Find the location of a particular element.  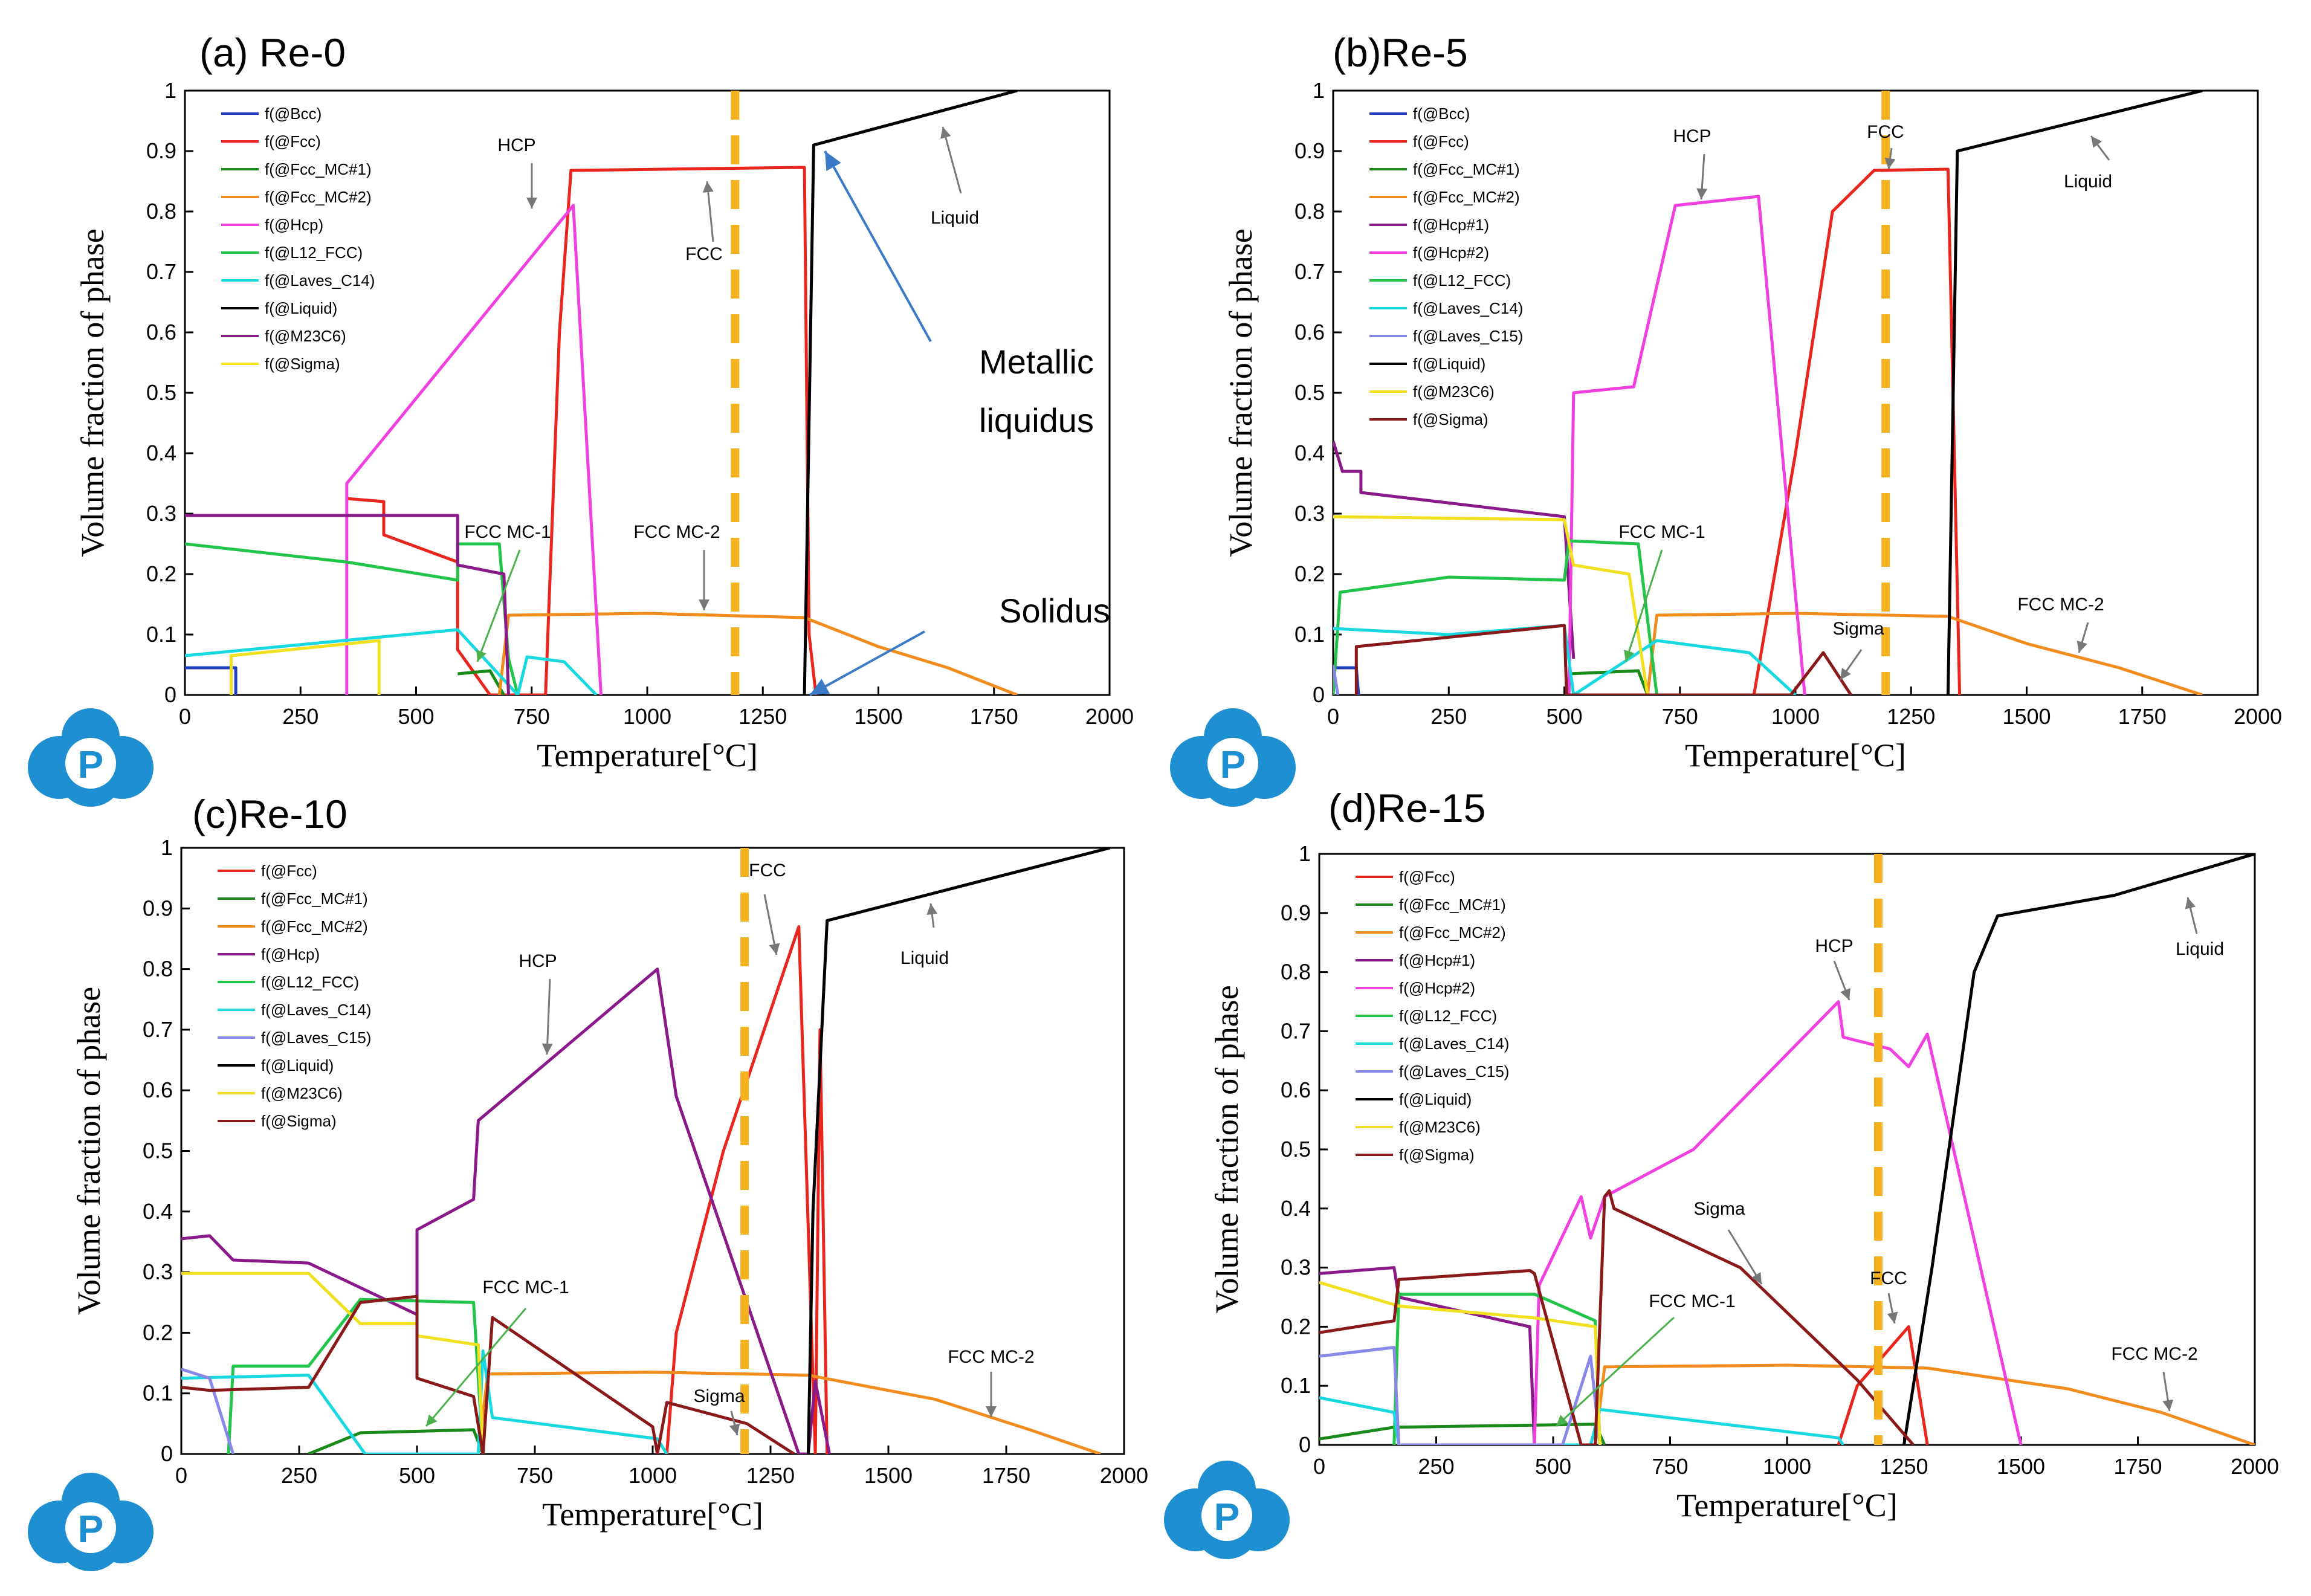

x-tick-label: 2000 is located at coordinates (2255, 1466).